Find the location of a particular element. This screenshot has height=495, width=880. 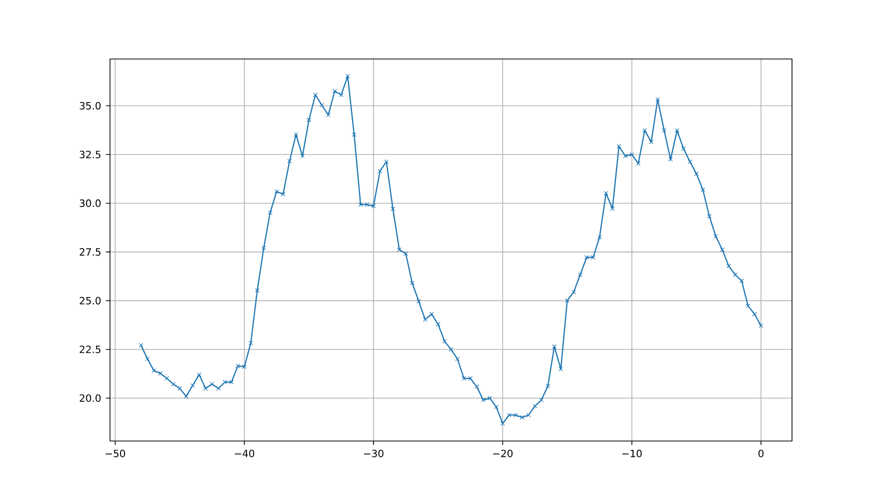

y-tick-label: 32.5 is located at coordinates (90, 154).